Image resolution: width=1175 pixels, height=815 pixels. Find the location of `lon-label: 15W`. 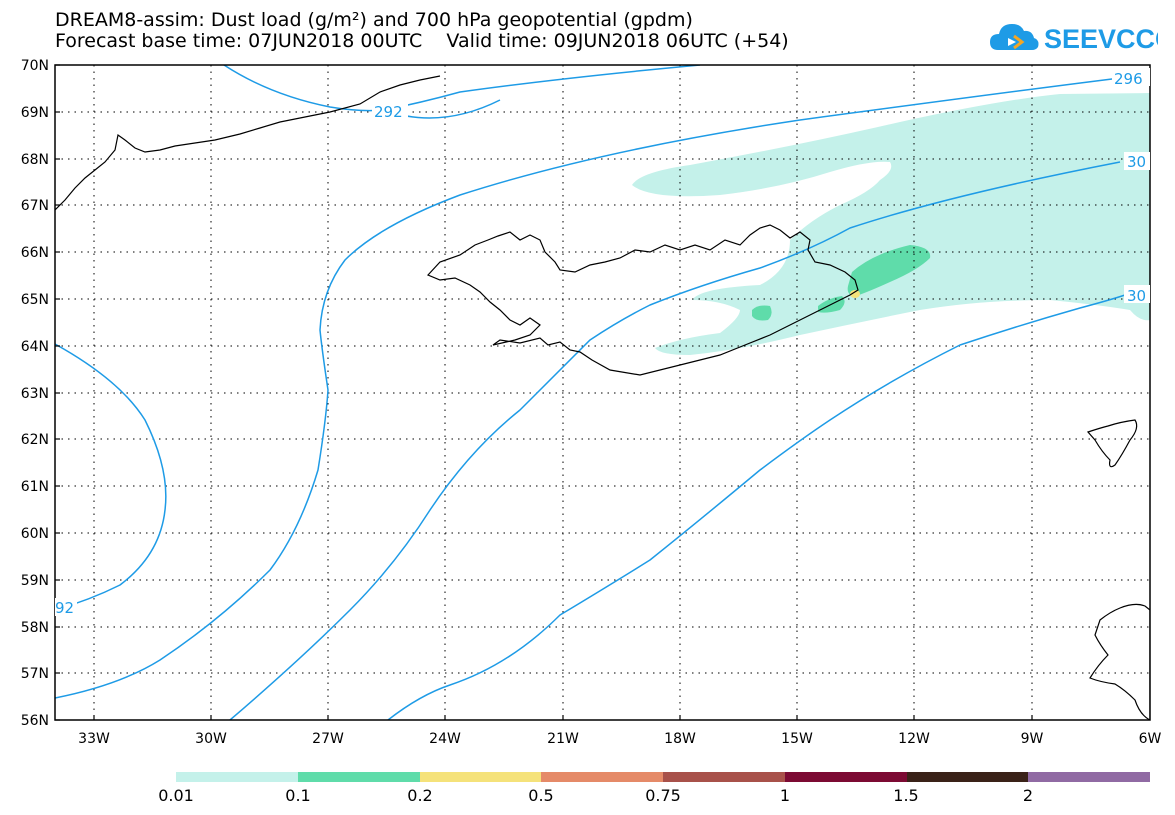

lon-label: 15W is located at coordinates (797, 739).